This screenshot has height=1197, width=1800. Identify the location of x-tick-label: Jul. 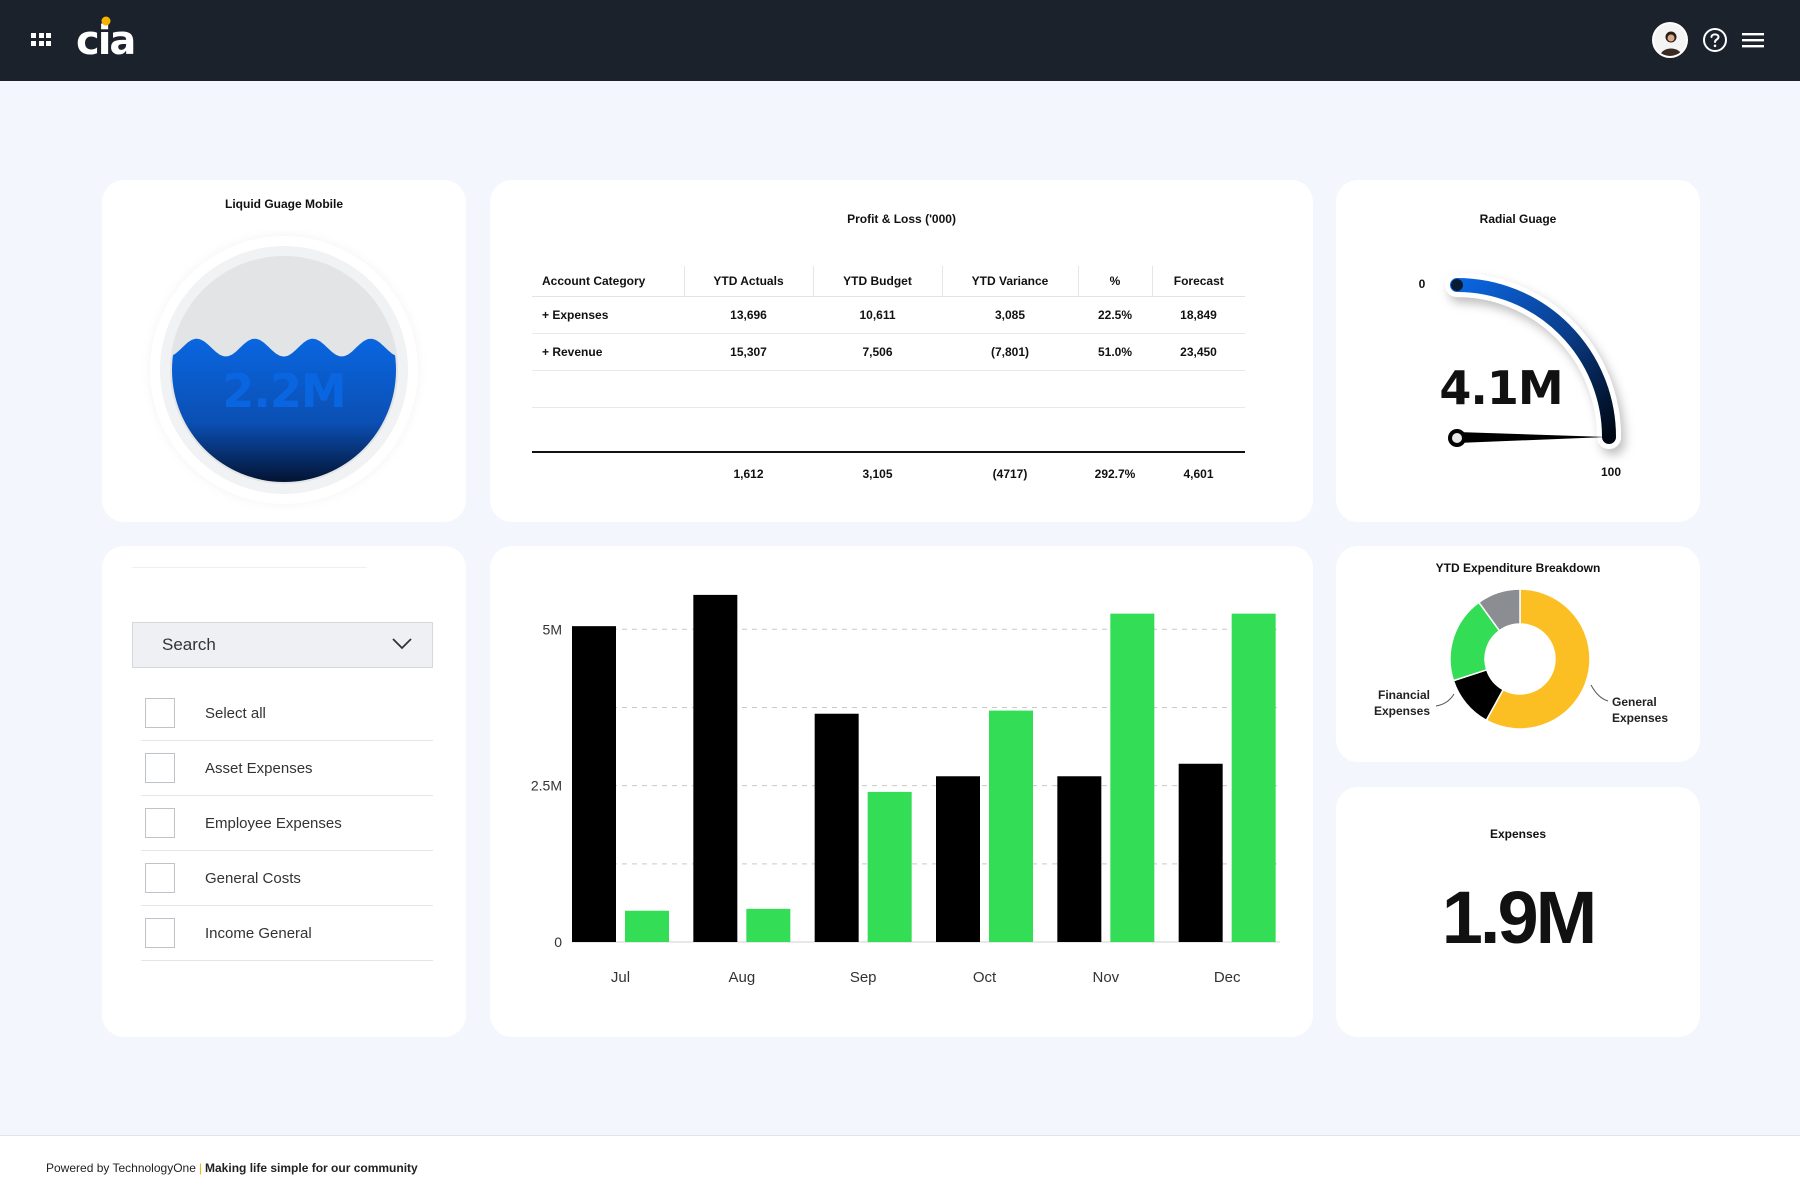
(620, 977).